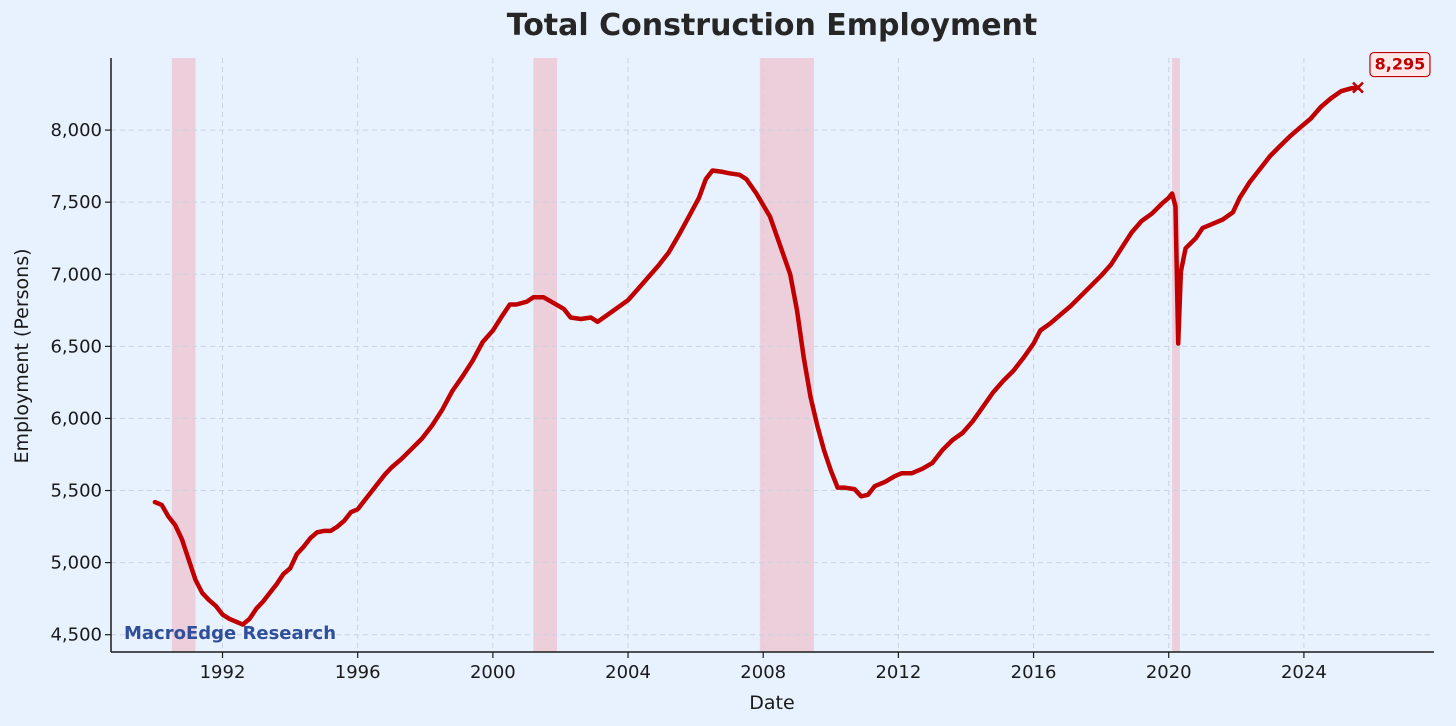 This screenshot has width=1456, height=726. I want to click on last-value-marker: 8,295, so click(1391, 72).